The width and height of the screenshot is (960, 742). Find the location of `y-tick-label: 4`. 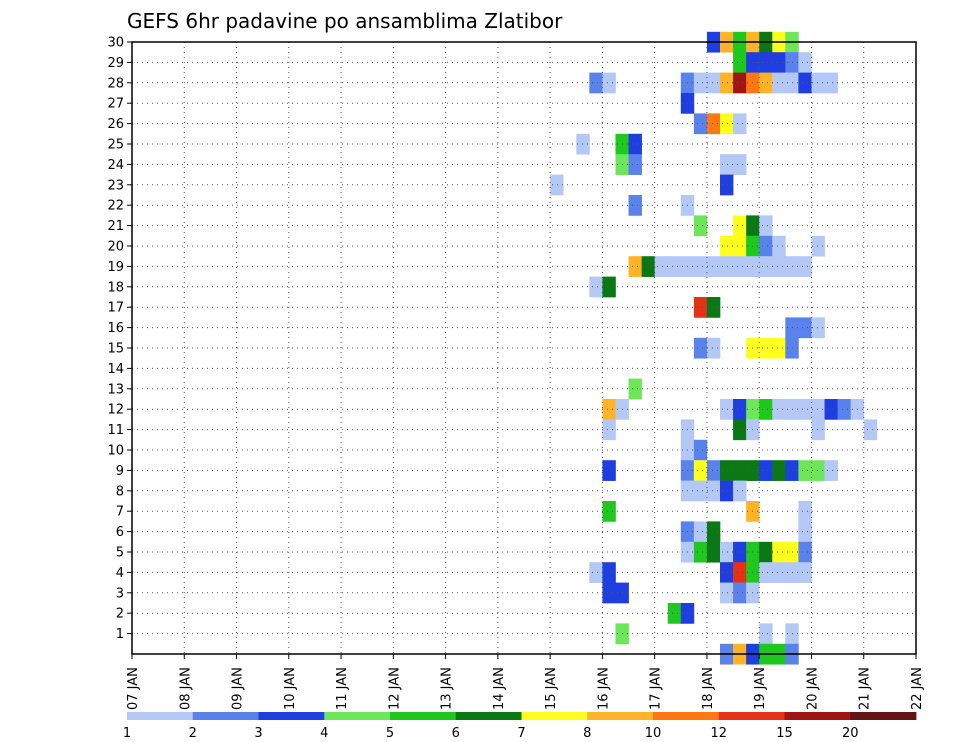

y-tick-label: 4 is located at coordinates (120, 573).